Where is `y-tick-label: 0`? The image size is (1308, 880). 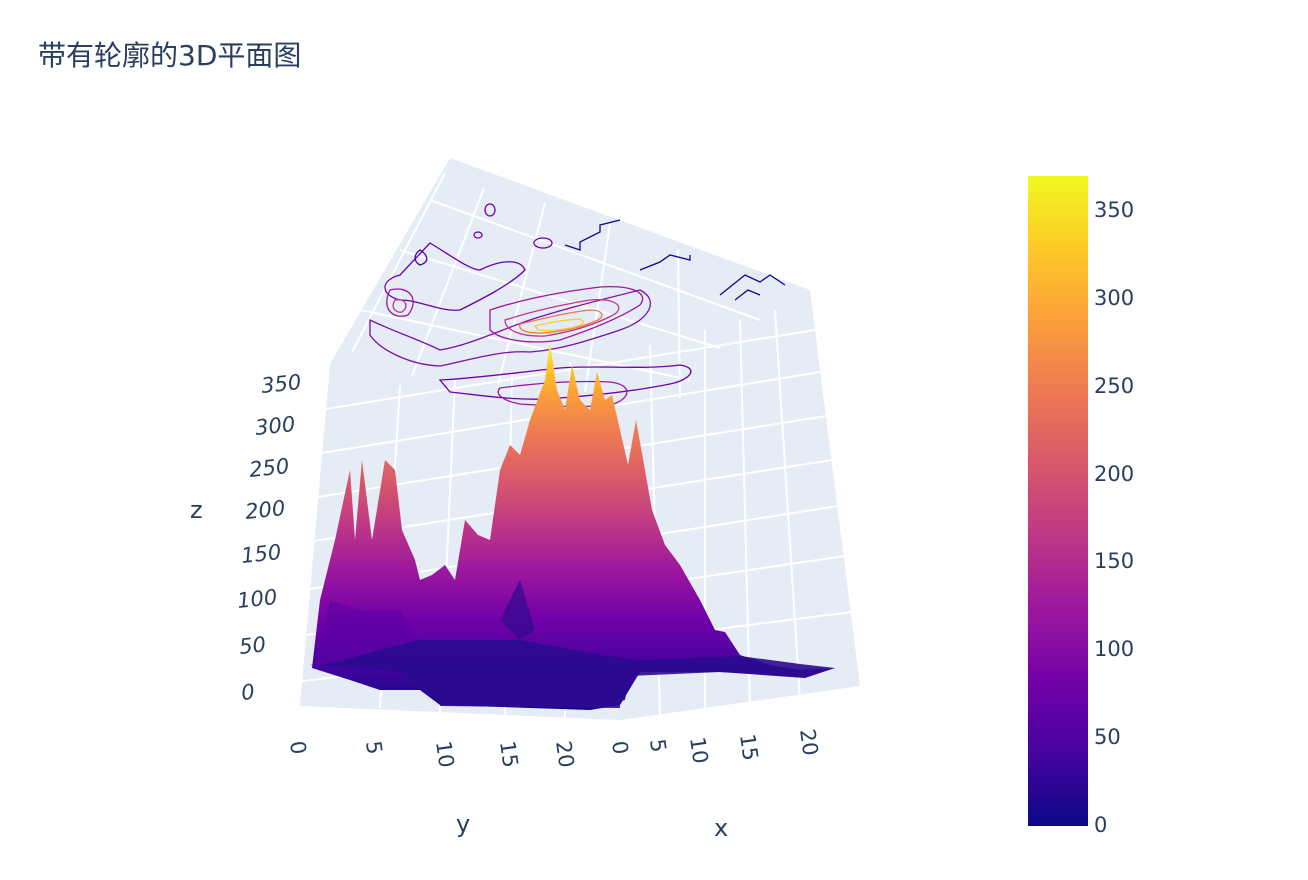
y-tick-label: 0 is located at coordinates (298, 747).